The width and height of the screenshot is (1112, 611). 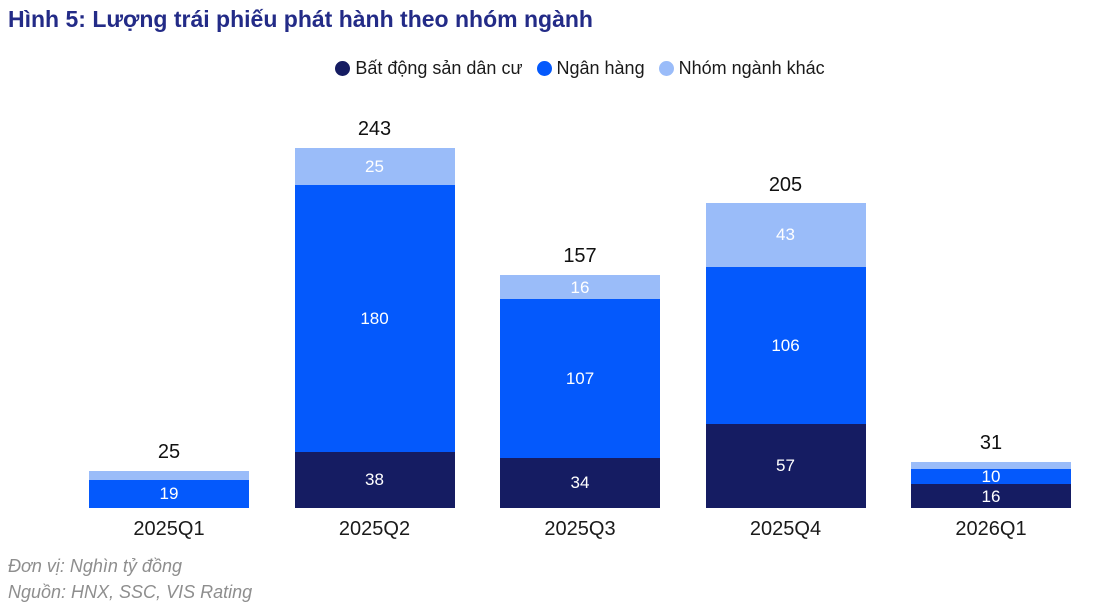 What do you see at coordinates (343, 68) in the screenshot?
I see `legend-dot-navy-icon` at bounding box center [343, 68].